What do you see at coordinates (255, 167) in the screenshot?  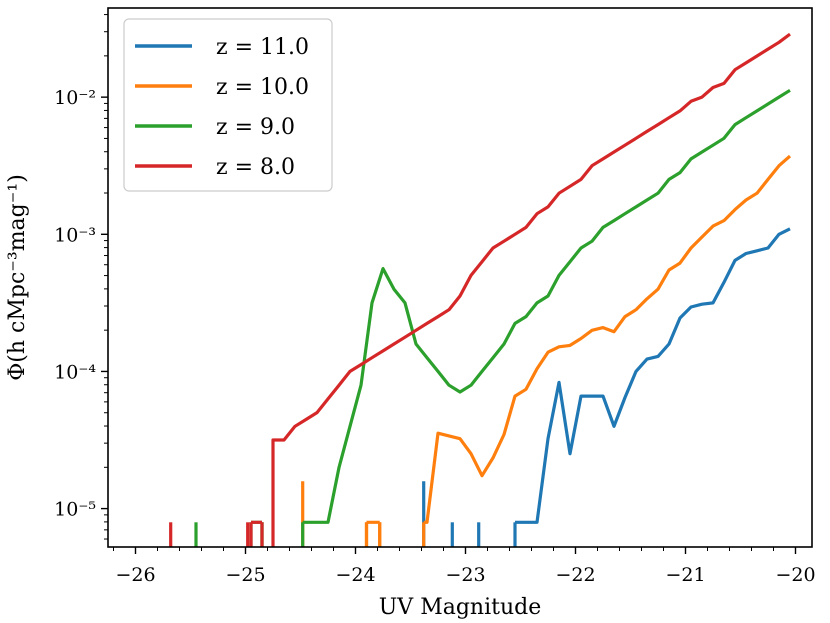 I see `legend-label: z = 8.0` at bounding box center [255, 167].